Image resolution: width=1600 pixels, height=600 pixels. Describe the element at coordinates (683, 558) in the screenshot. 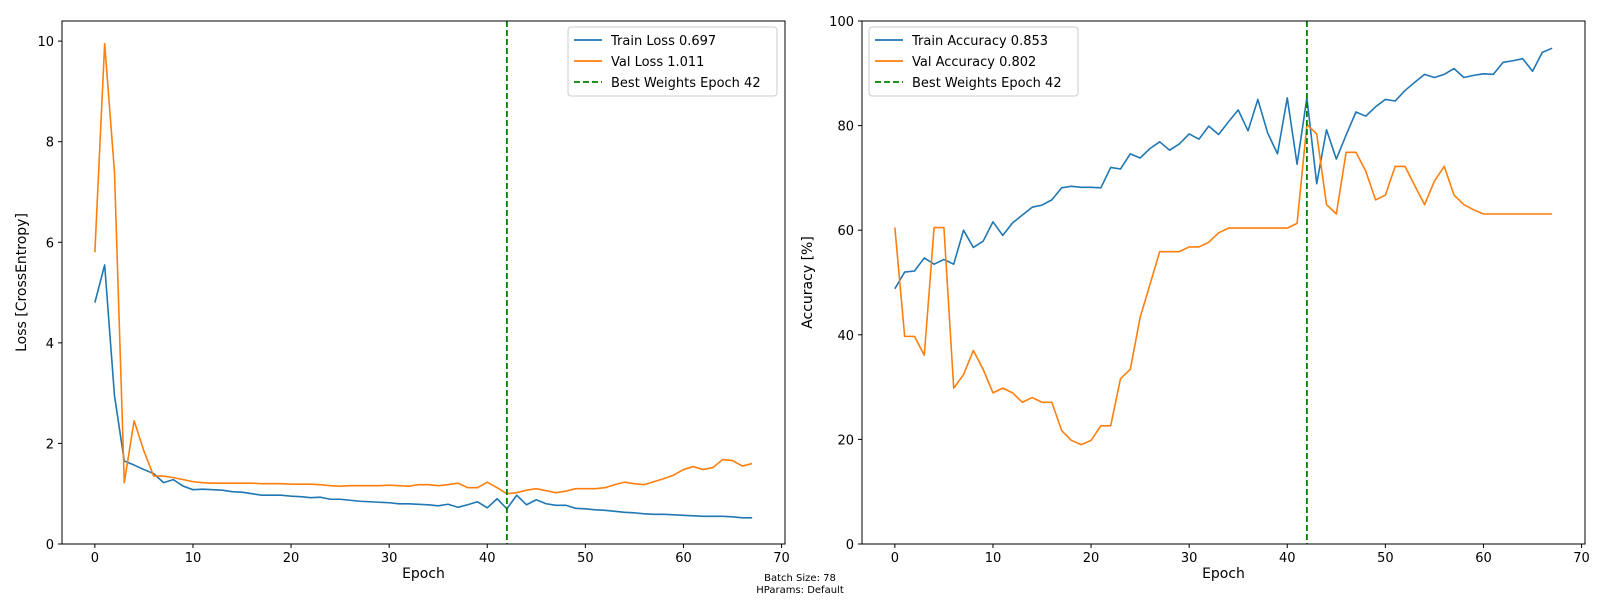

I see `loss-x-tick-label: 60` at that location.